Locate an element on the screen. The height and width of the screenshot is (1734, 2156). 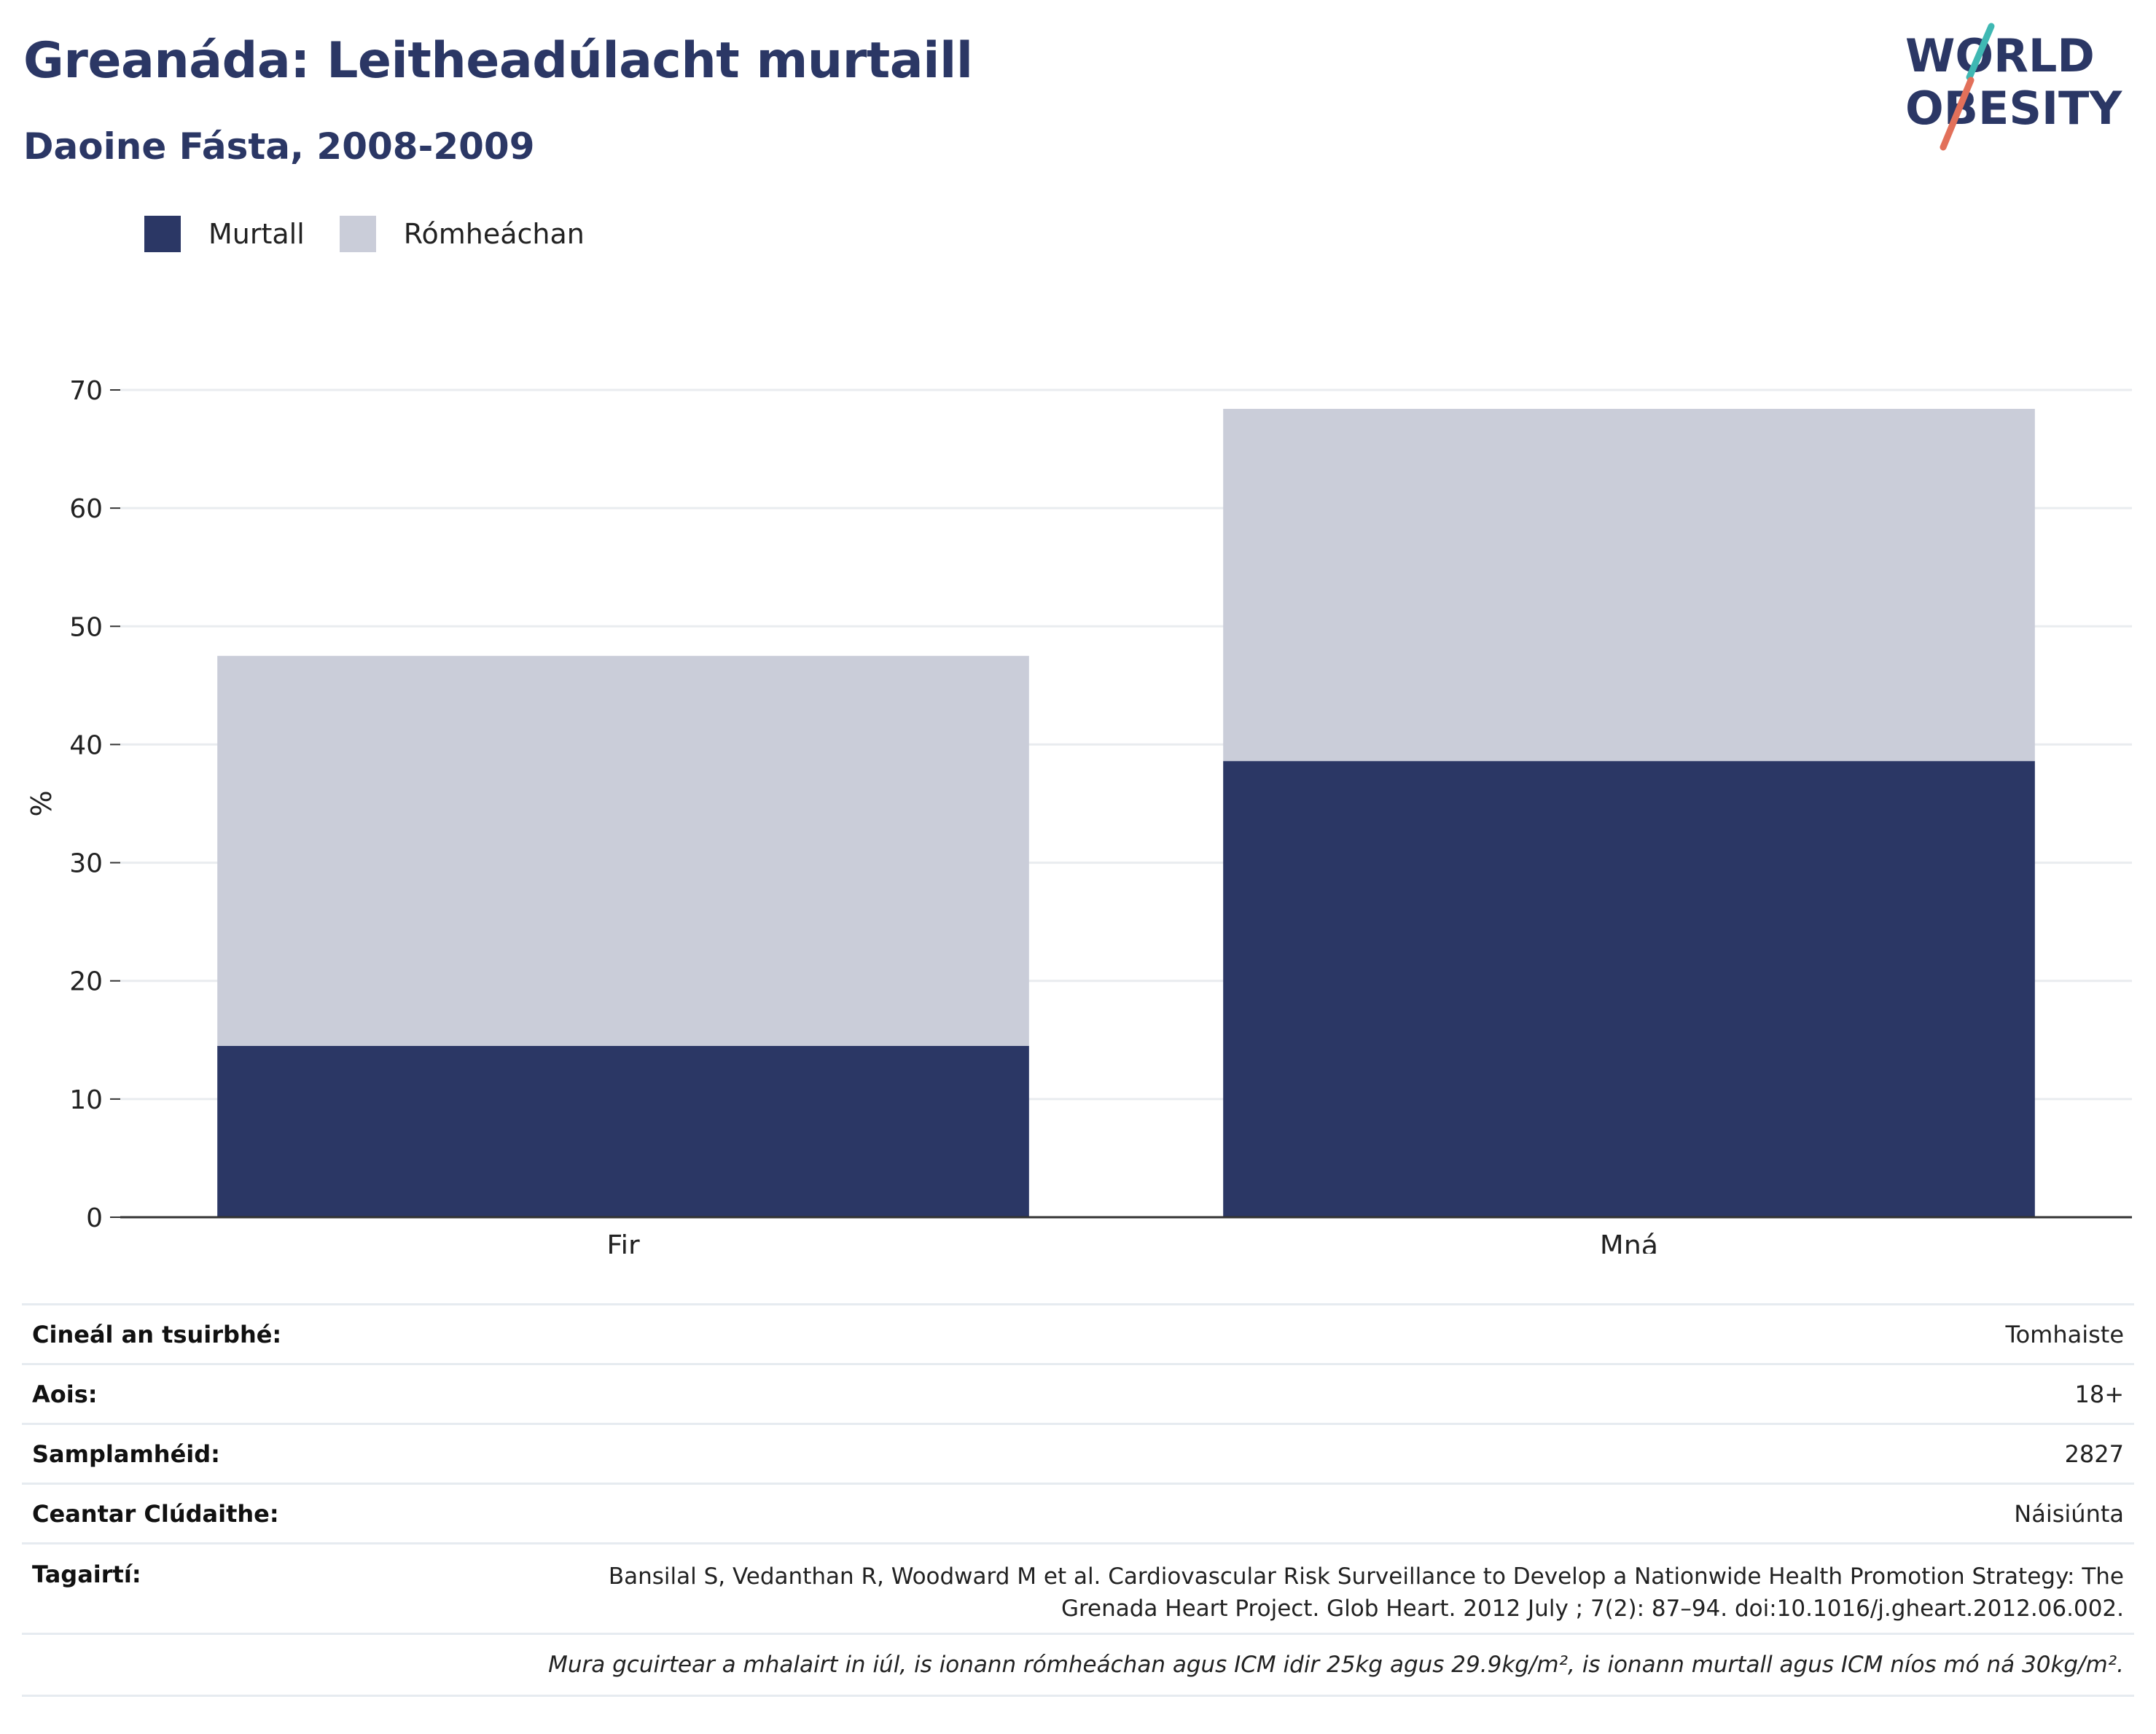
y-tick-label: 50 is located at coordinates (86, 627).